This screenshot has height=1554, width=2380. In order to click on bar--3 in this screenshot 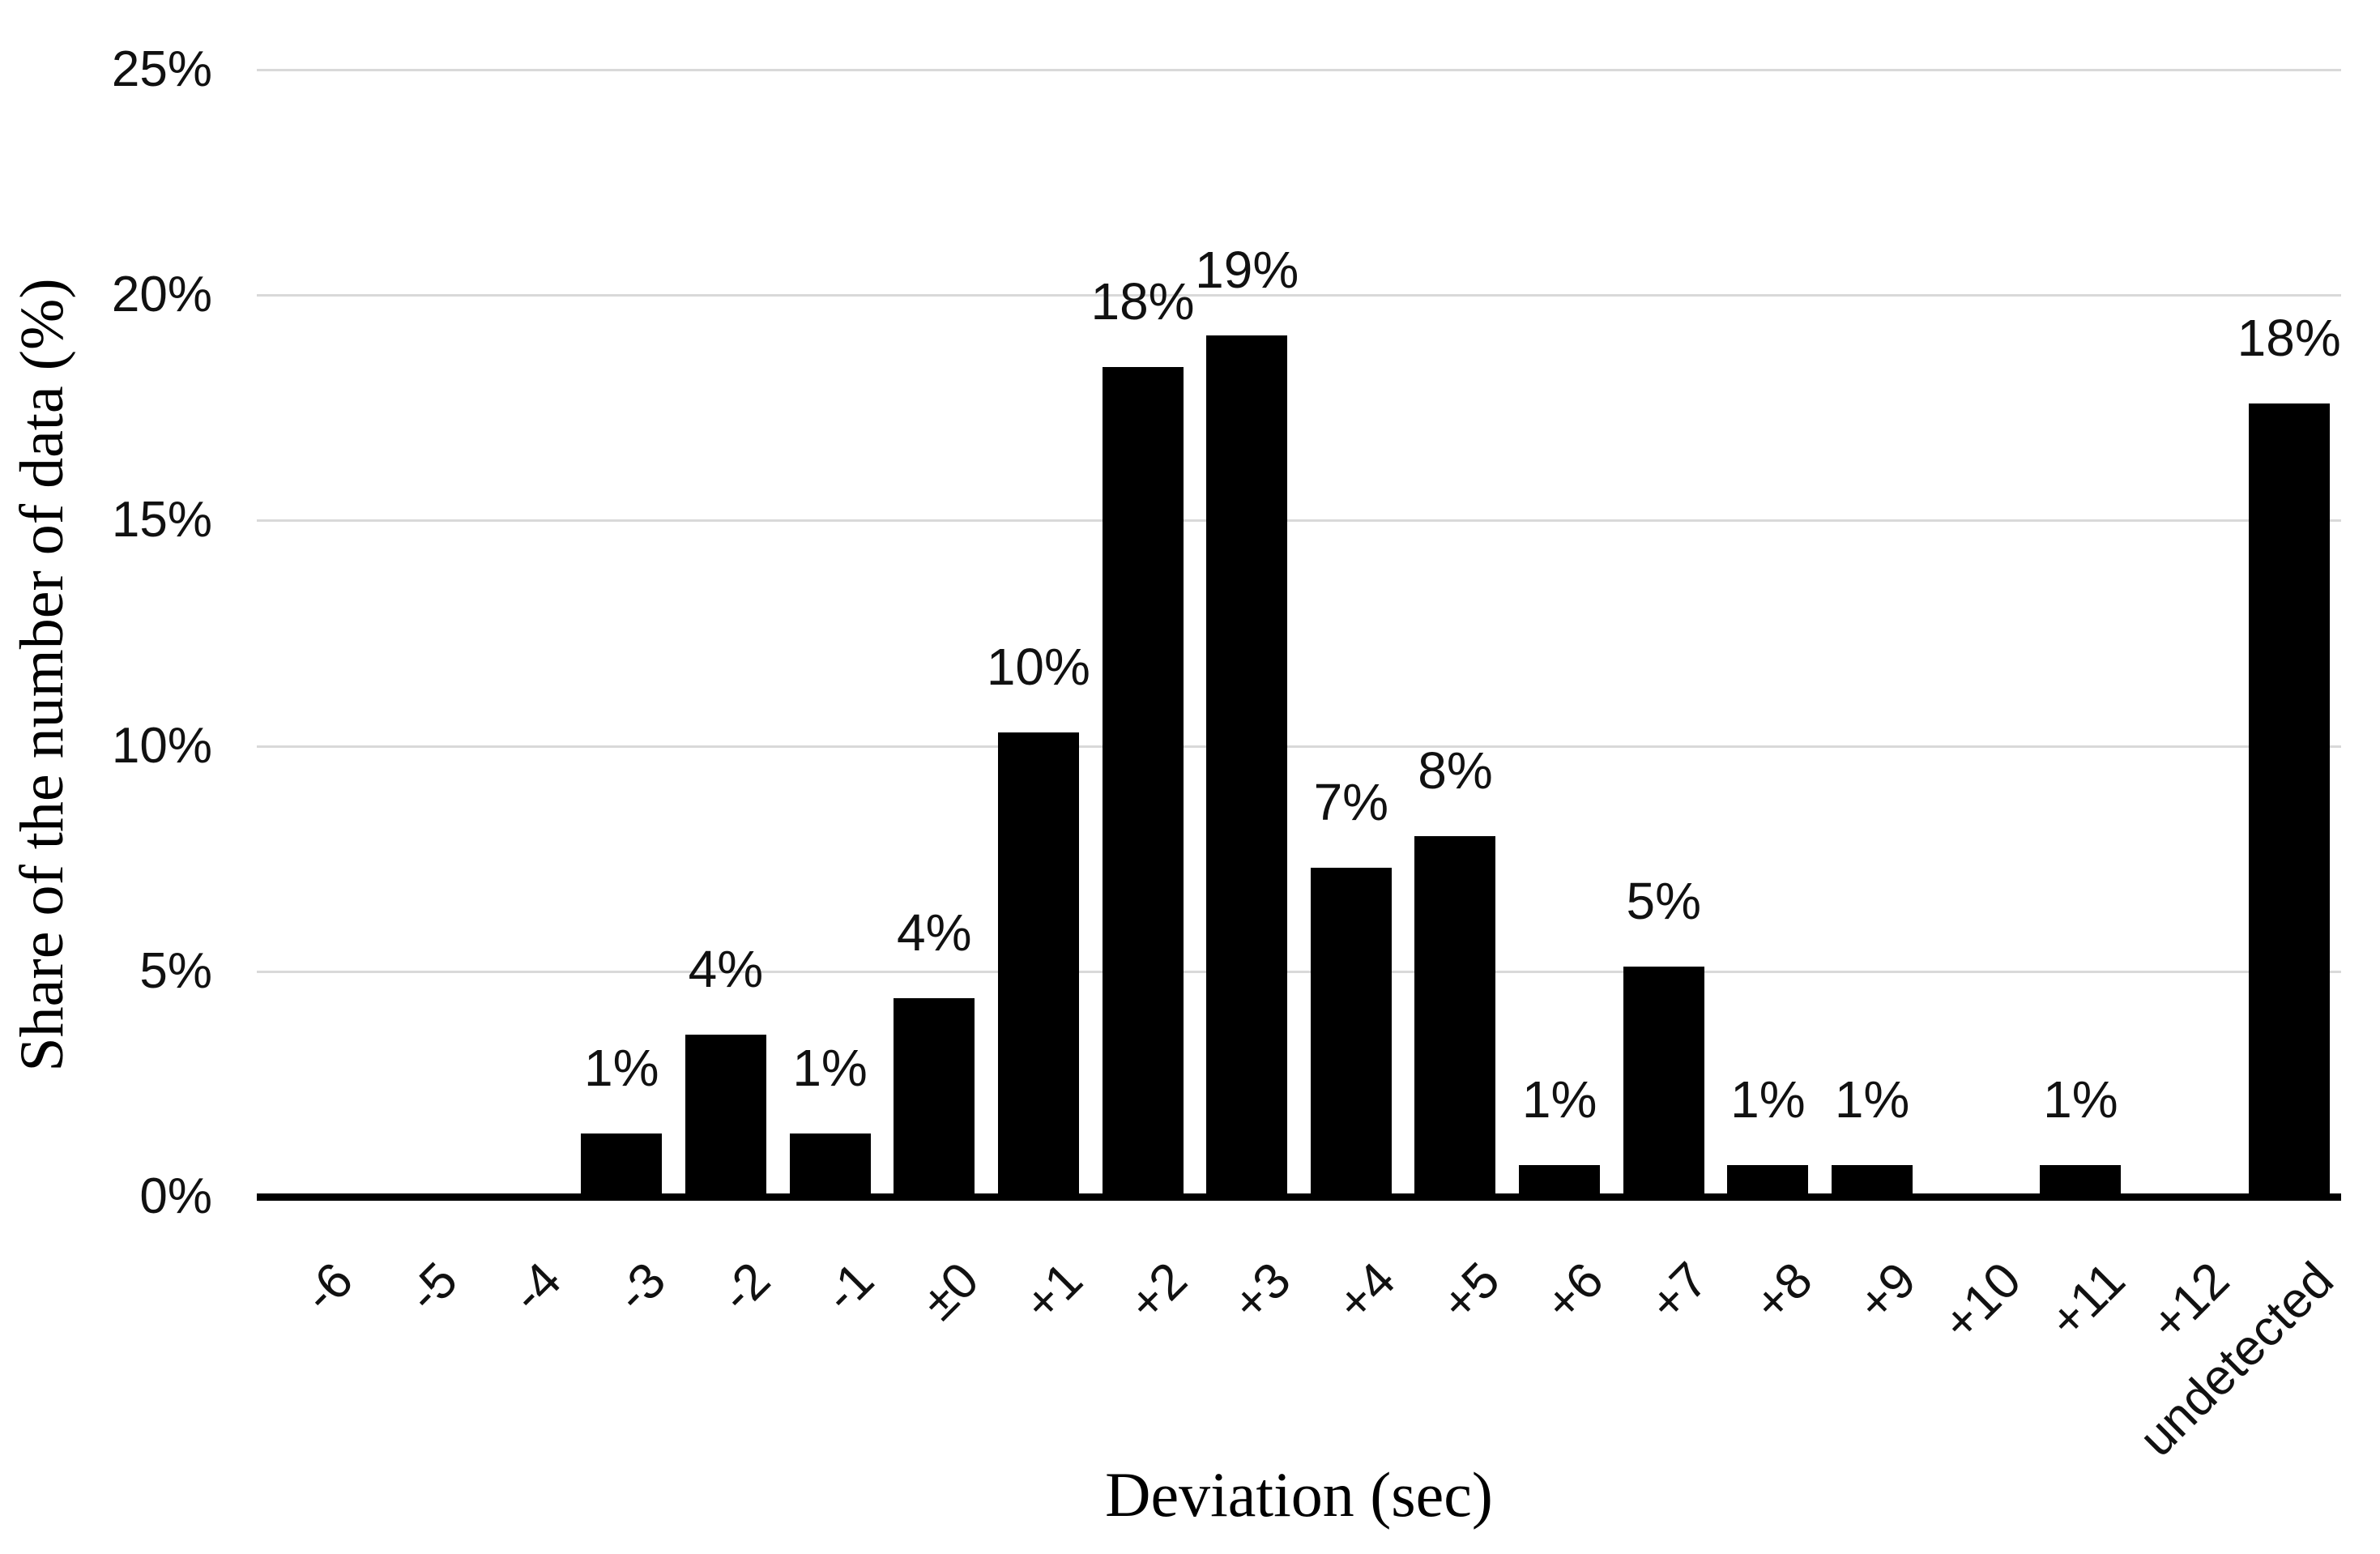, I will do `click(622, 1165)`.